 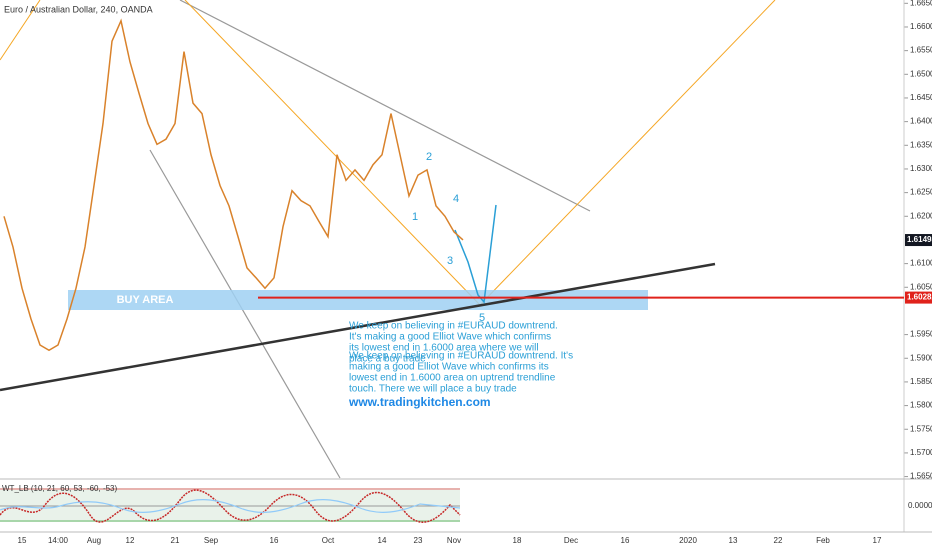 What do you see at coordinates (921, 215) in the screenshot?
I see `y-tick-label: 1.62000` at bounding box center [921, 215].